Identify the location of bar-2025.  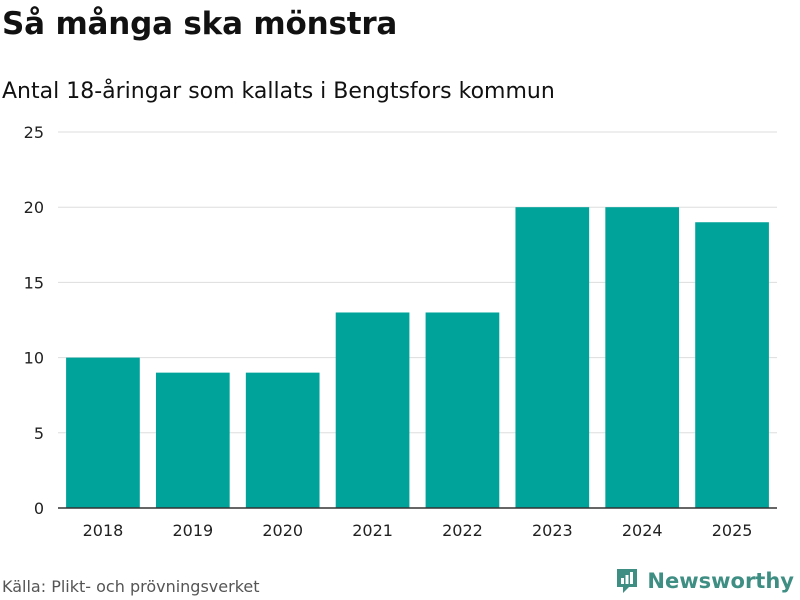
(732, 365).